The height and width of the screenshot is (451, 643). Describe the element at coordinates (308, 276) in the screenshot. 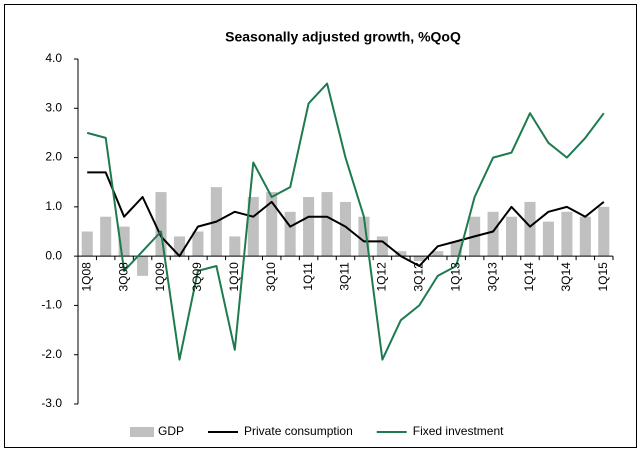

I see `x-tick-label: 1Q11` at that location.